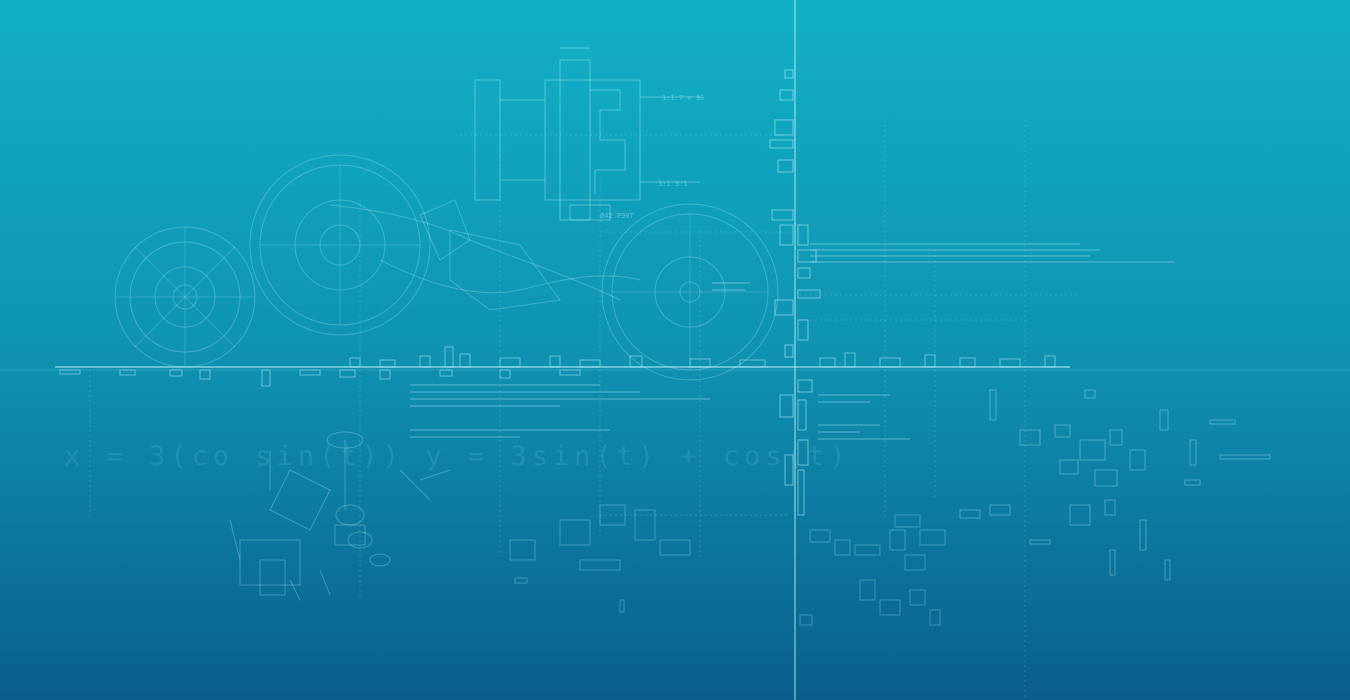 The image size is (1350, 700). What do you see at coordinates (683, 98) in the screenshot?
I see `drawing-callout: 1:1:7 x 36` at bounding box center [683, 98].